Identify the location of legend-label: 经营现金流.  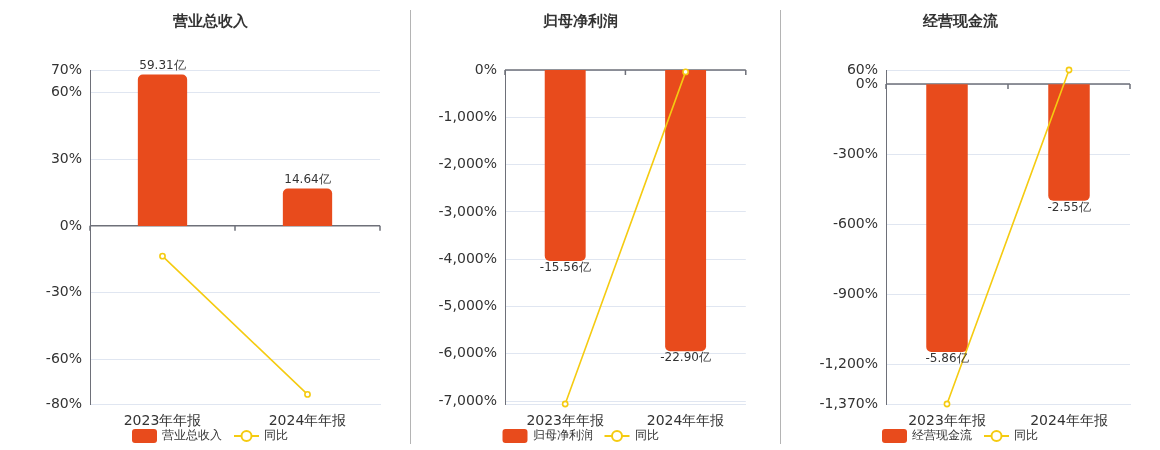
(942, 435).